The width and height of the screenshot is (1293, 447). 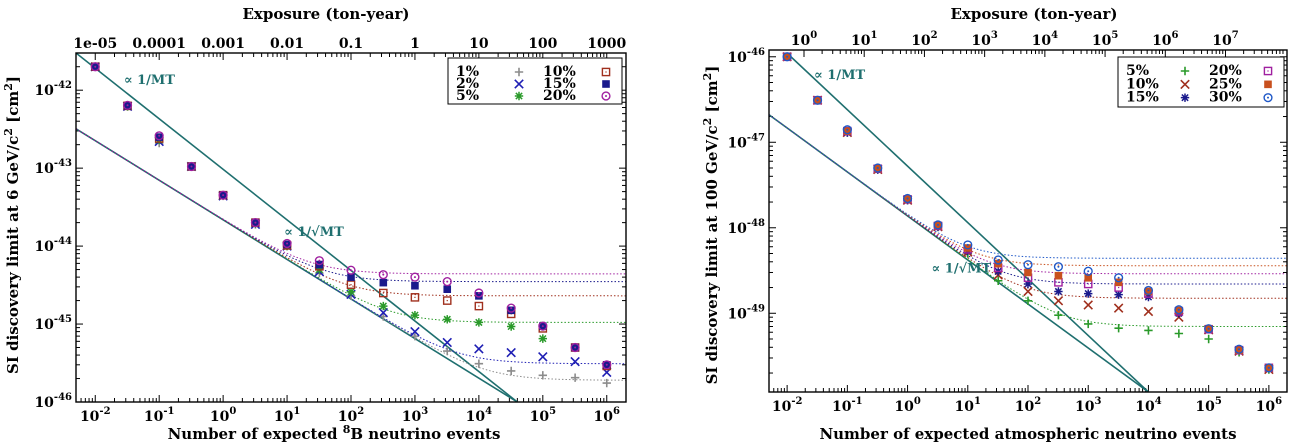 I want to click on right-legend-item: 25%, so click(x=1240, y=84).